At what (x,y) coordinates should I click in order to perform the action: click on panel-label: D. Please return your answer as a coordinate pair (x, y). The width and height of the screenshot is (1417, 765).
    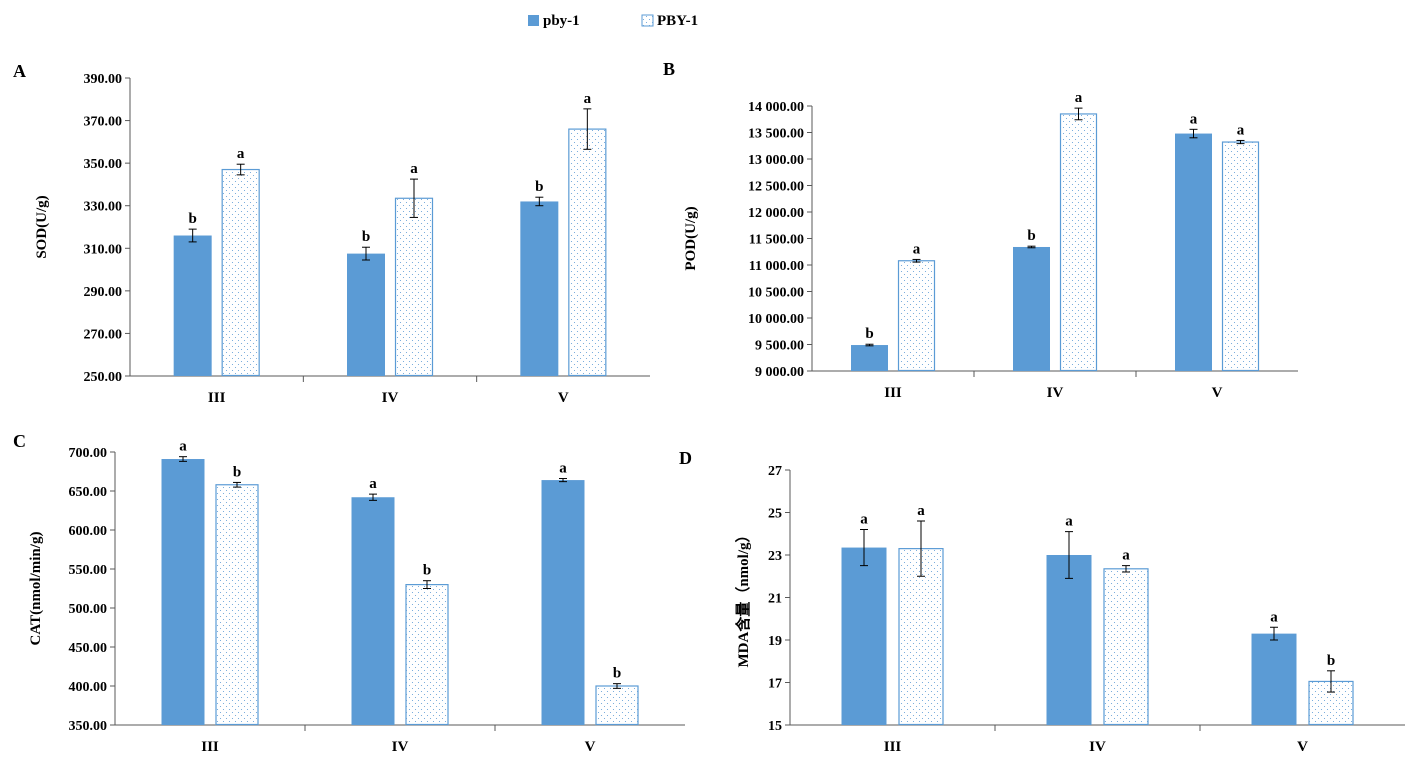
    Looking at the image, I should click on (685, 458).